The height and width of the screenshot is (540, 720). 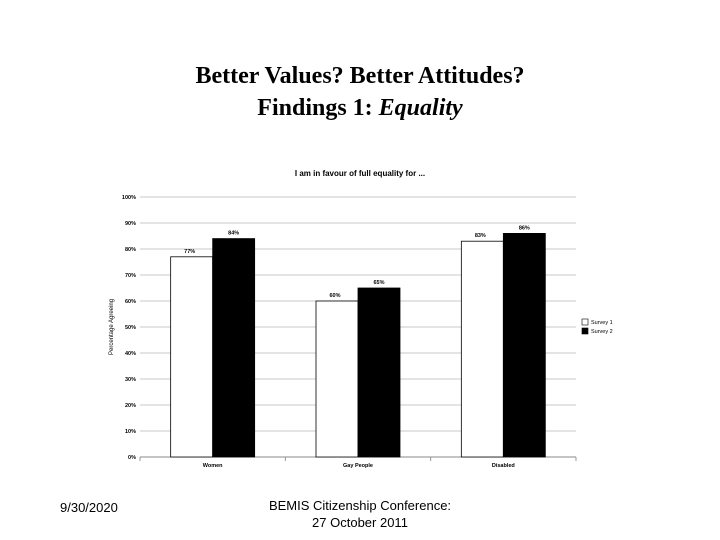 What do you see at coordinates (213, 466) in the screenshot?
I see `x-tick-label: Women` at bounding box center [213, 466].